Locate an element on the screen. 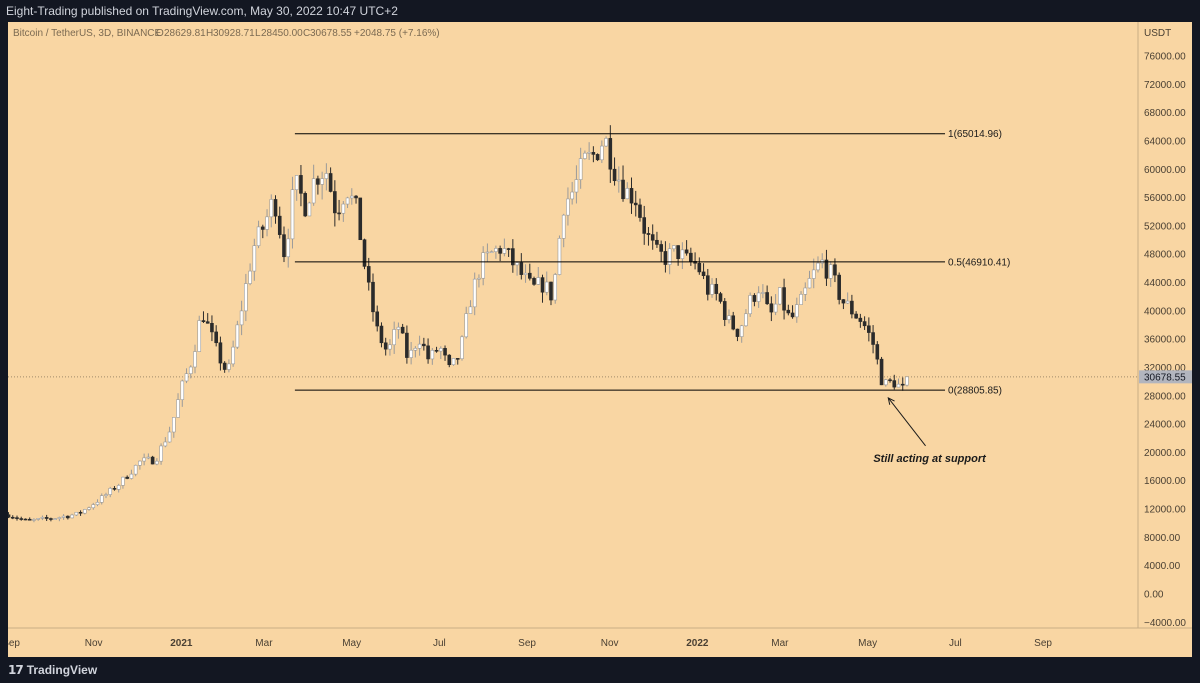 The height and width of the screenshot is (683, 1200). close-label: C is located at coordinates (306, 33).